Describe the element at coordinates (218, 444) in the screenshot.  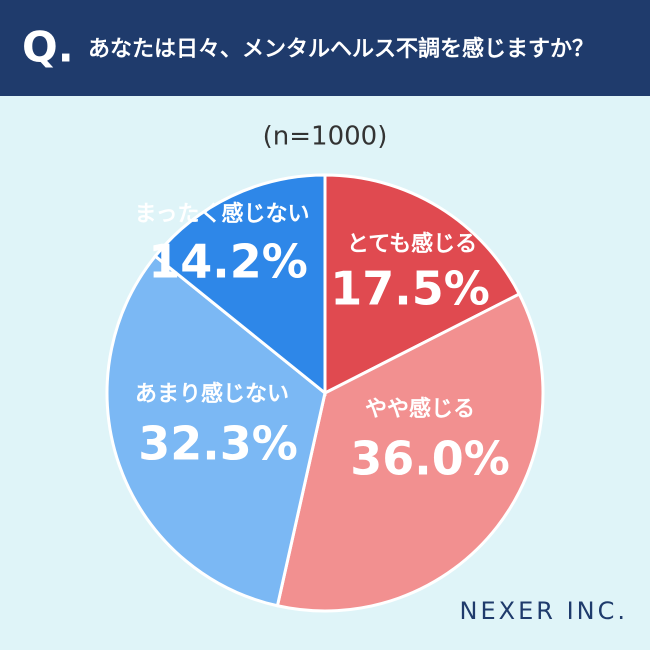
I see `value-label: 32.3%` at that location.